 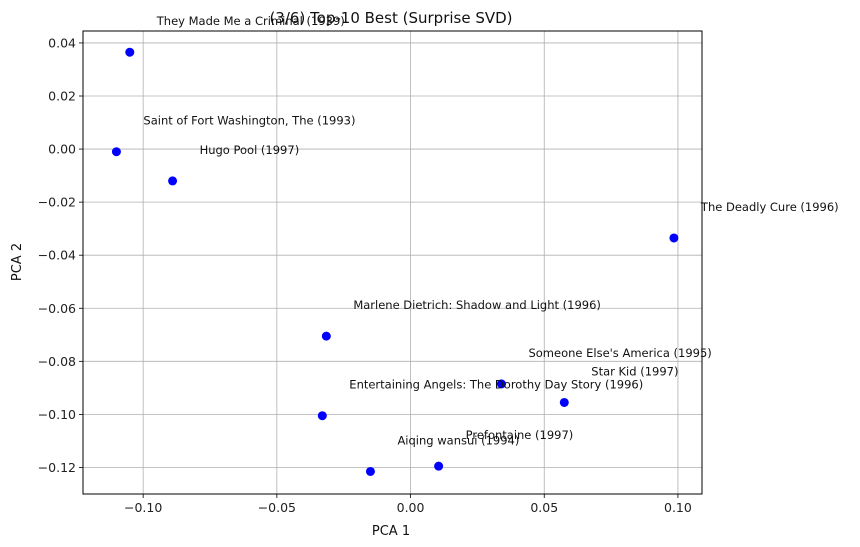 What do you see at coordinates (143, 507) in the screenshot?
I see `x-tick-label: −0.10` at bounding box center [143, 507].